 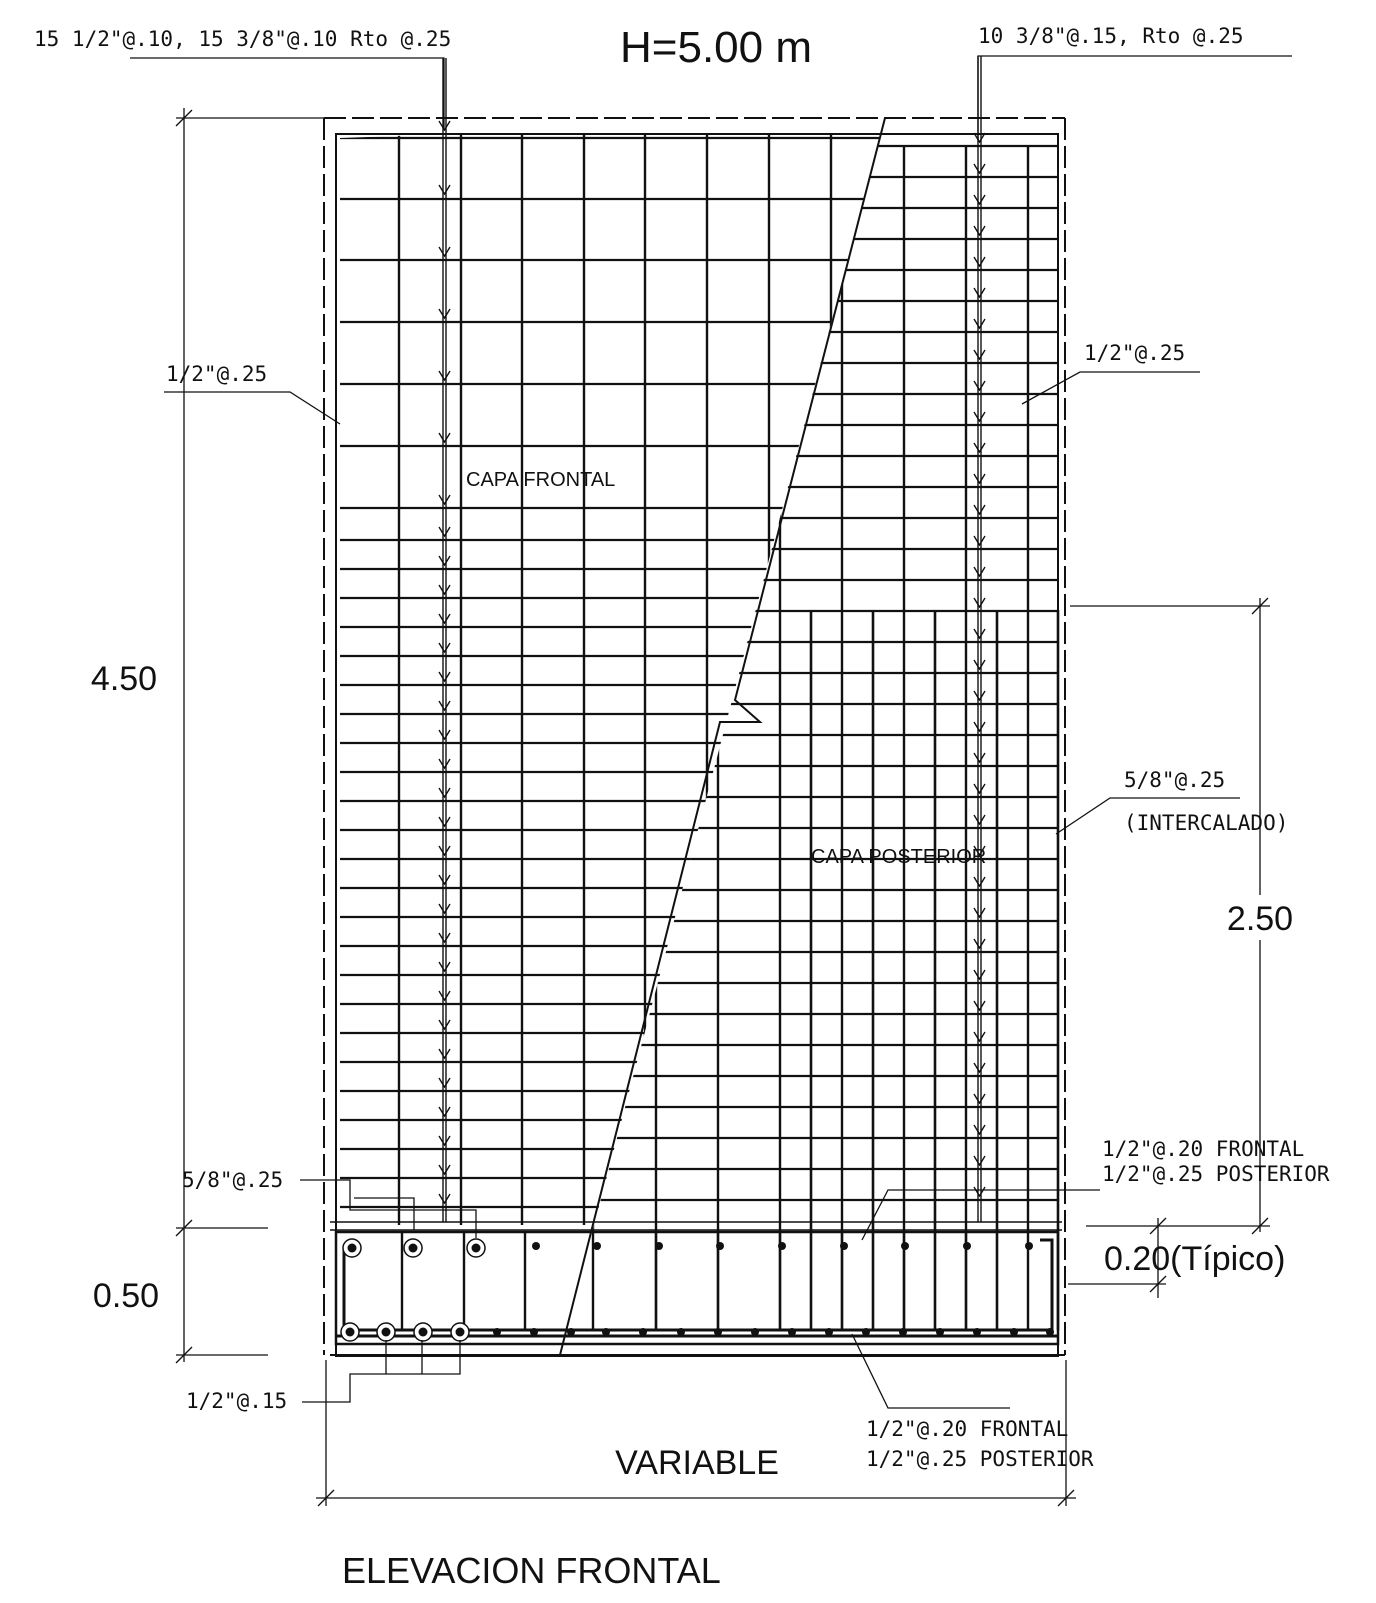 What do you see at coordinates (967, 1429) in the screenshot?
I see `label-bottom-right-a: 1/2"@.20 FRONTAL` at bounding box center [967, 1429].